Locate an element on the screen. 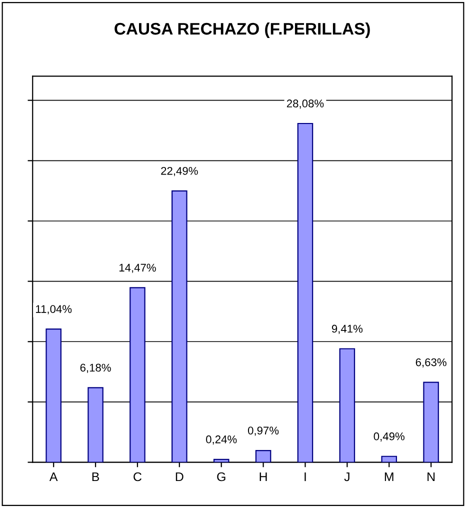 This screenshot has height=508, width=466. data-label: 9,41% is located at coordinates (347, 329).